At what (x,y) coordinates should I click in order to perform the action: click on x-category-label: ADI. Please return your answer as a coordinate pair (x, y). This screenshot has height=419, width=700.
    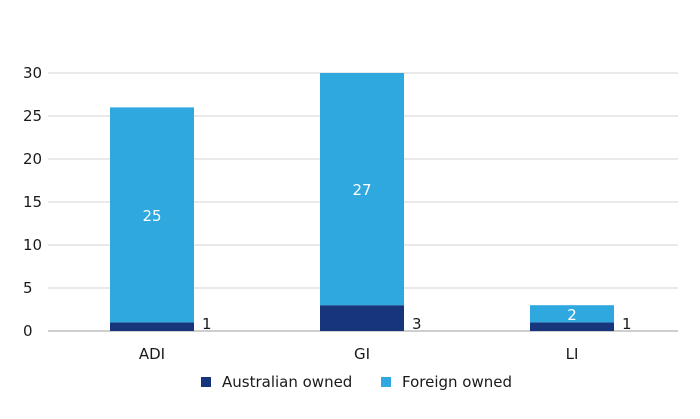
    Looking at the image, I should click on (152, 354).